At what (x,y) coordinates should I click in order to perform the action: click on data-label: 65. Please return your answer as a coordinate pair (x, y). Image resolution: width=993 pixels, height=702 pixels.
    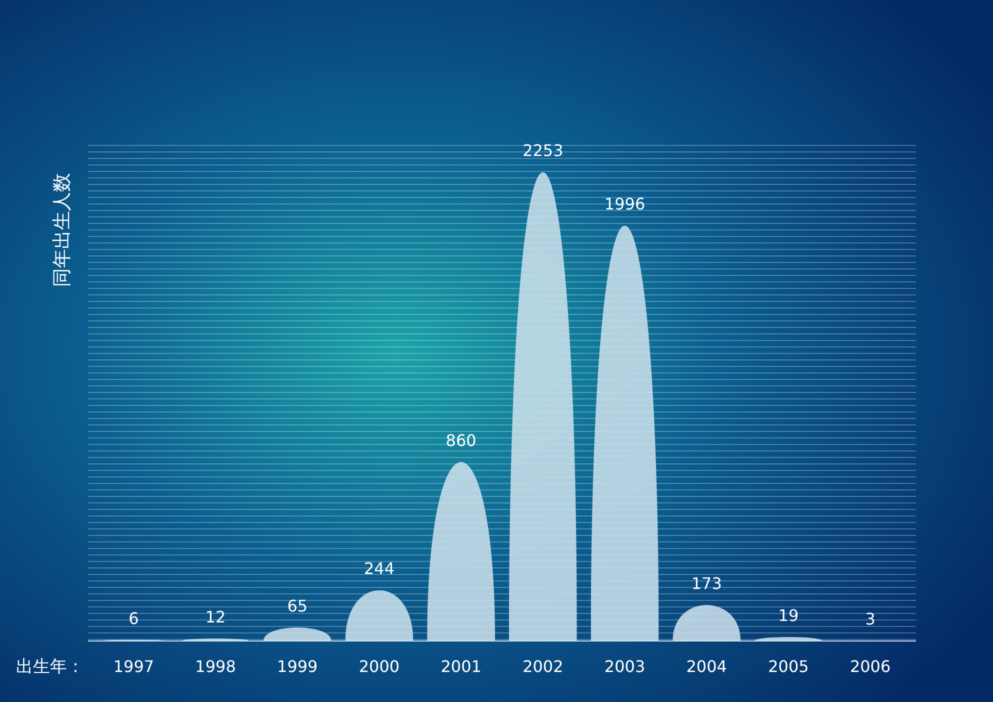
    Looking at the image, I should click on (297, 606).